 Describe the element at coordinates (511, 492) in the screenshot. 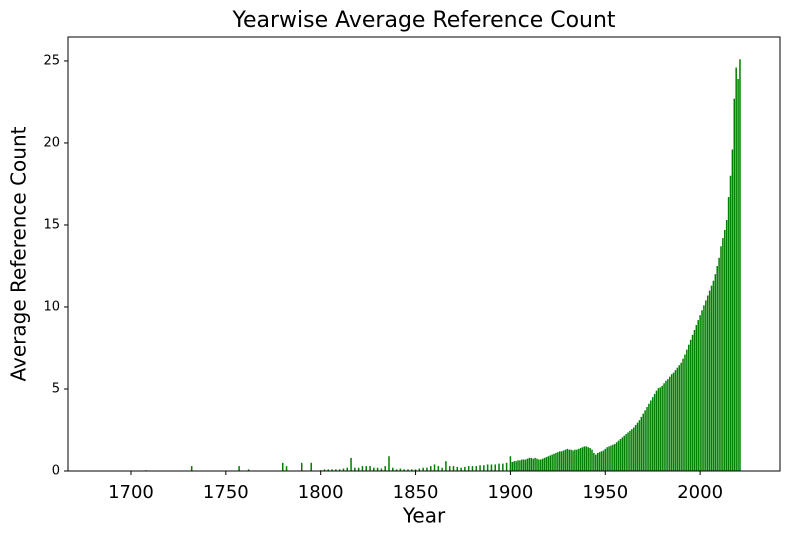

I see `x-tick-label: 1900` at that location.